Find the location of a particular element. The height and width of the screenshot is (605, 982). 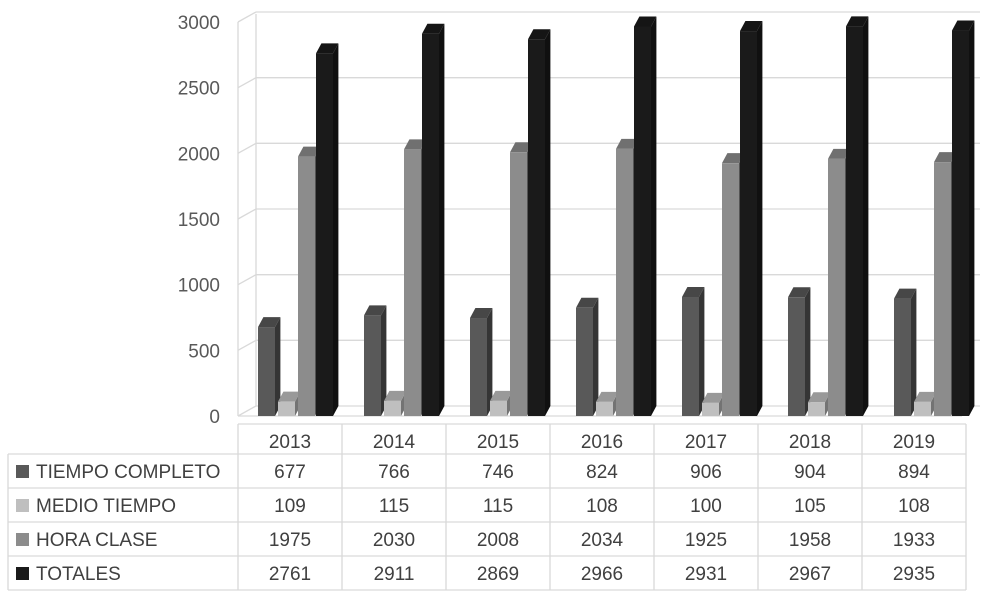

table-cell: 2911 is located at coordinates (394, 574).